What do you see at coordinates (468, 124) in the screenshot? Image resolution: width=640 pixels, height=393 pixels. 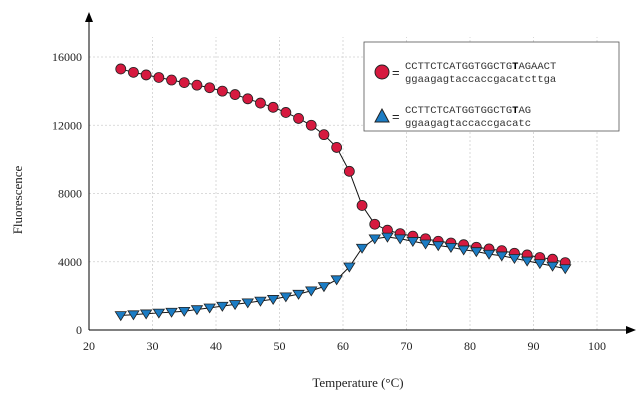 I see `legend-sequence-bottom: ggaagagtaccaccgacatc` at bounding box center [468, 124].